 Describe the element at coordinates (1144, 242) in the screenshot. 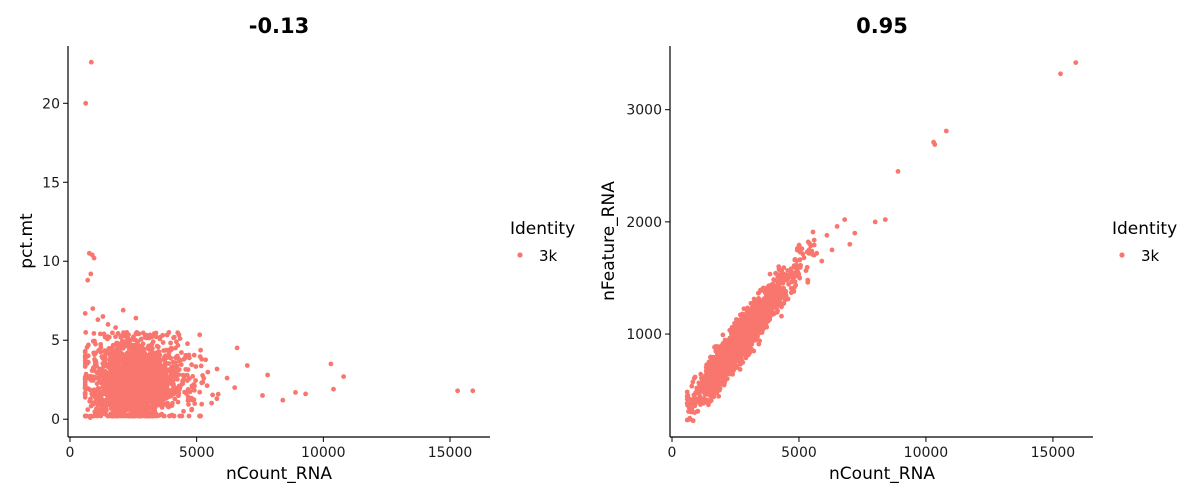

I see `legend: Identity 3k` at that location.